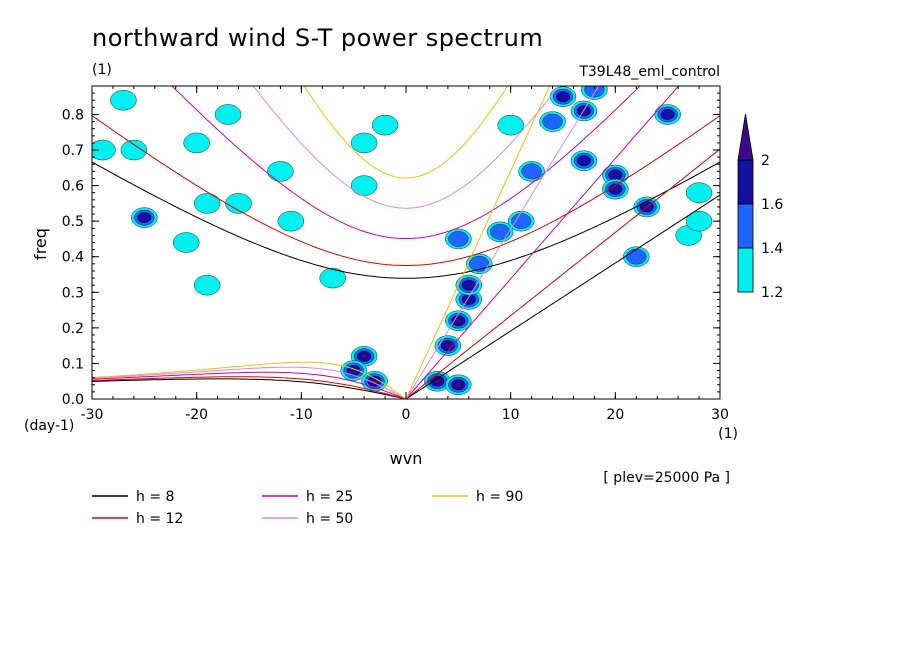 The image size is (904, 658). What do you see at coordinates (765, 161) in the screenshot?
I see `colorbar-label: 2` at bounding box center [765, 161].